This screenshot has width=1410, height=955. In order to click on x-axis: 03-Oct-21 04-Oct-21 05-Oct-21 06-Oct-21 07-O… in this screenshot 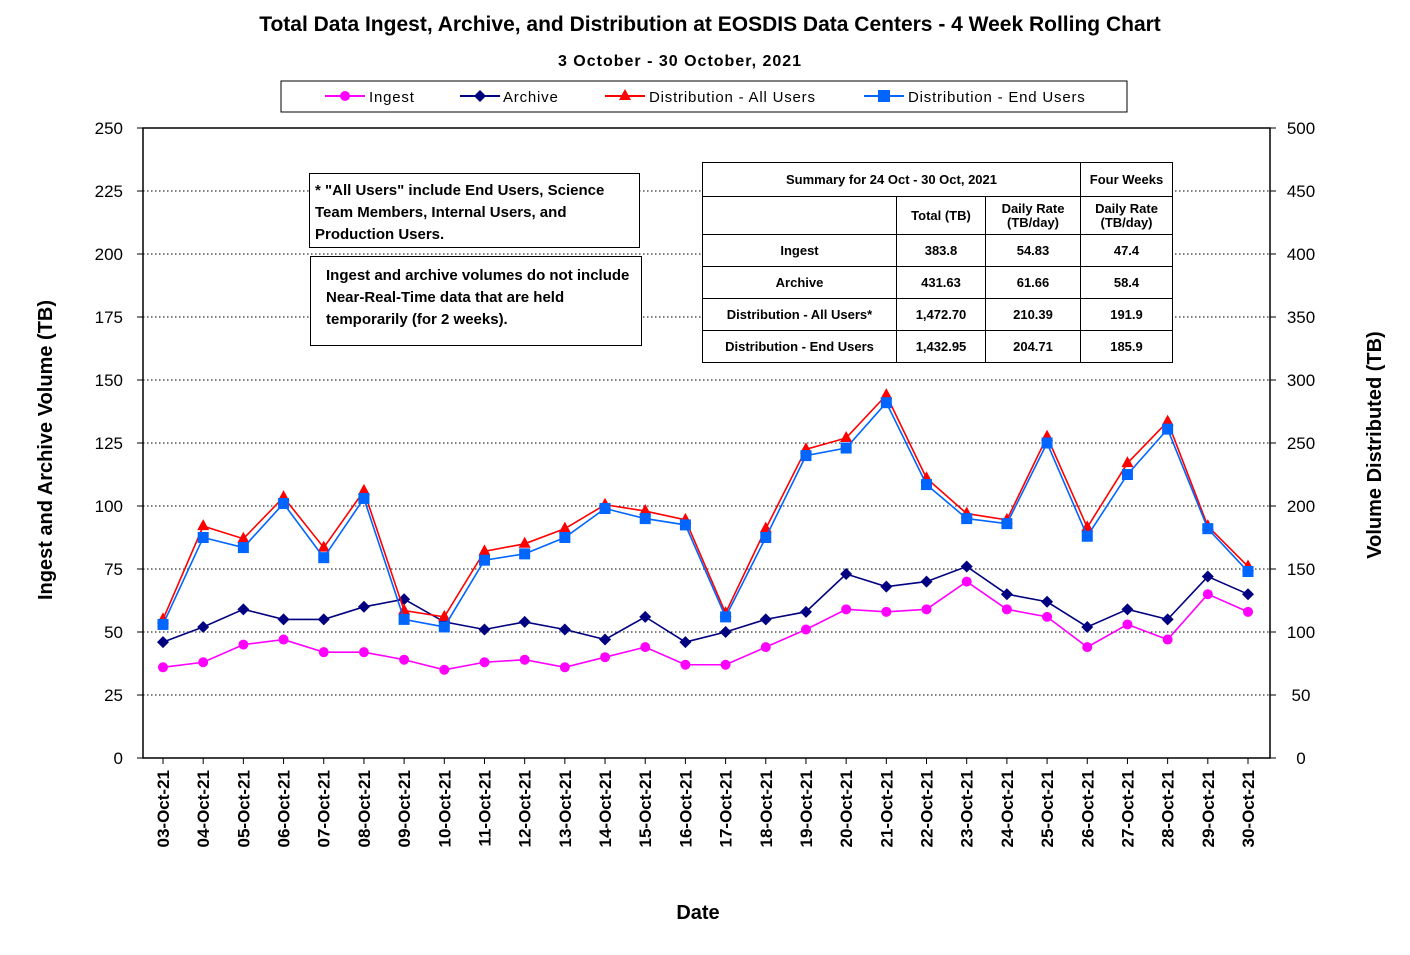, I will do `click(706, 802)`.